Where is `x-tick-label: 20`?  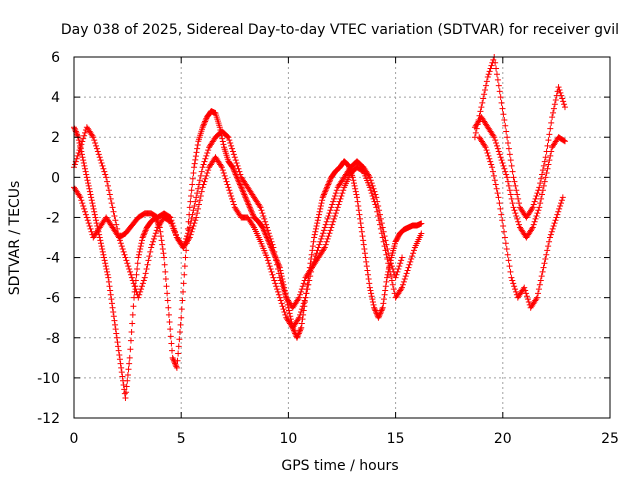 x-tick-label: 20 is located at coordinates (503, 439).